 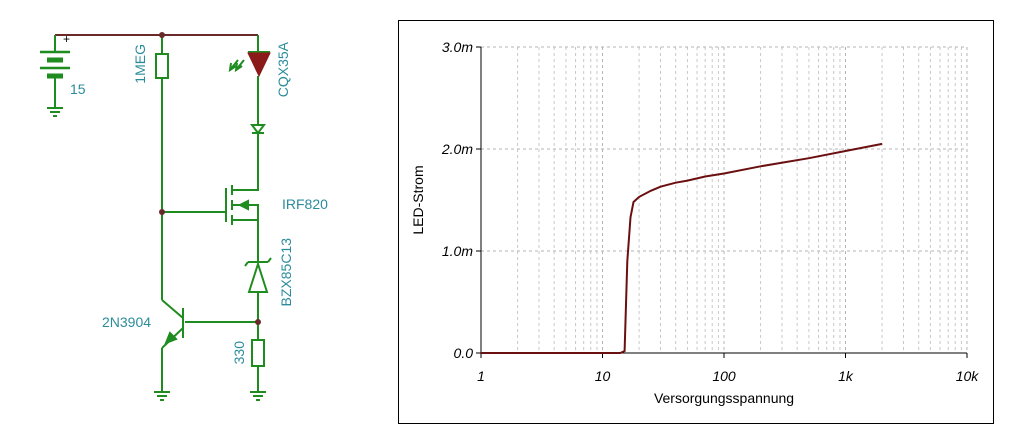 I want to click on junction-dots, so click(x=210, y=178).